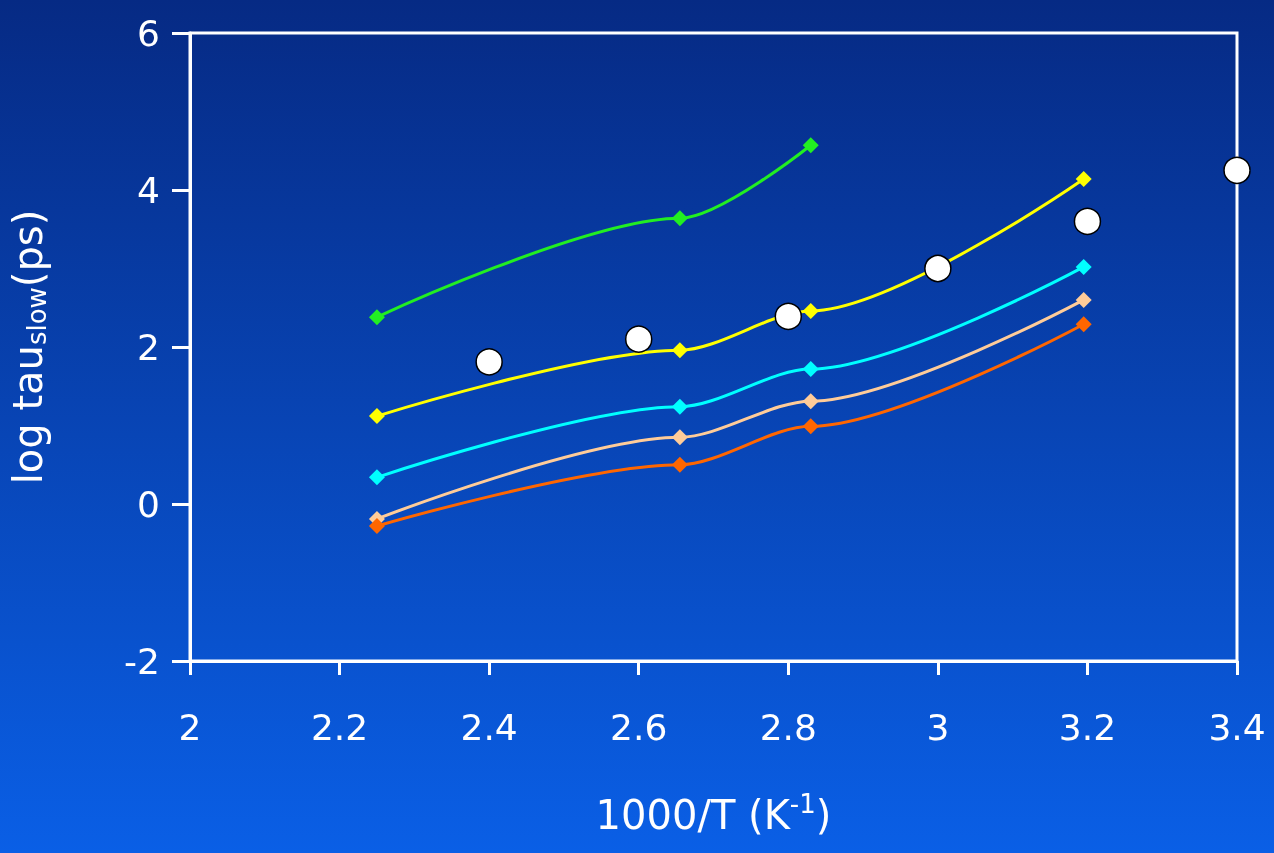 The image size is (1274, 853). I want to click on y-tick-label: 0, so click(148, 504).